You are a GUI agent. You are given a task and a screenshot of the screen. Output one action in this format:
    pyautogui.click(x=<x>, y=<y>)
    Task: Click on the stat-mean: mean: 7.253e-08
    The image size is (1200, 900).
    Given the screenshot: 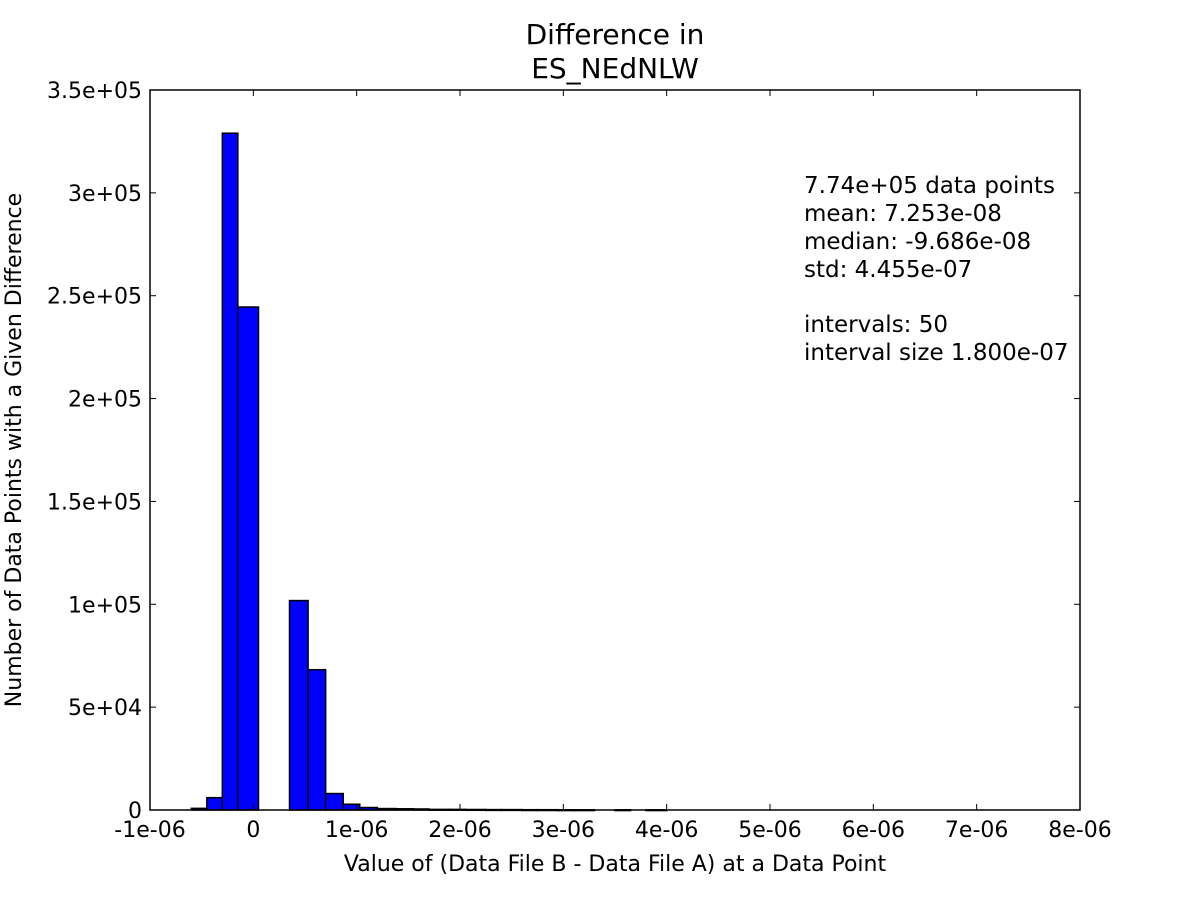 What is the action you would take?
    pyautogui.click(x=903, y=214)
    